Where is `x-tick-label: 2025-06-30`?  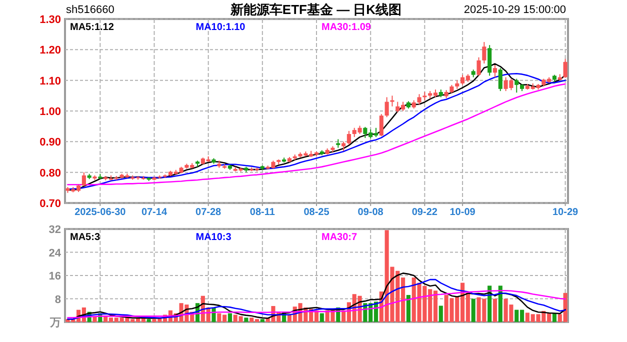 x-tick-label: 2025-06-30 is located at coordinates (100, 212).